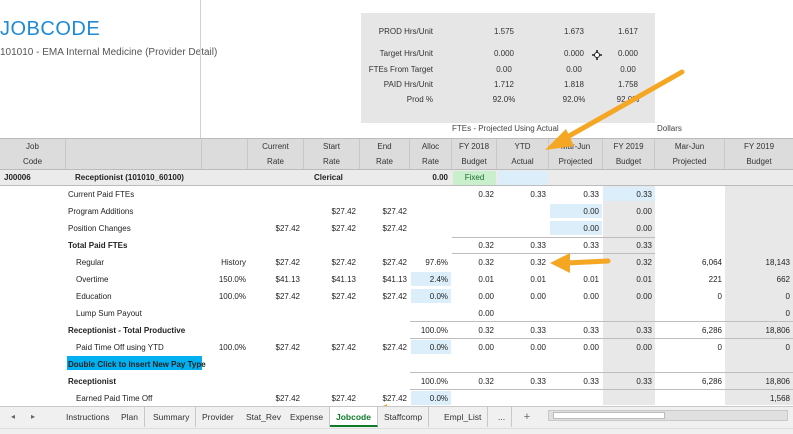  Describe the element at coordinates (690, 154) in the screenshot. I see `header-dollars-marjun-projected: Mar-Jun Projected` at that location.